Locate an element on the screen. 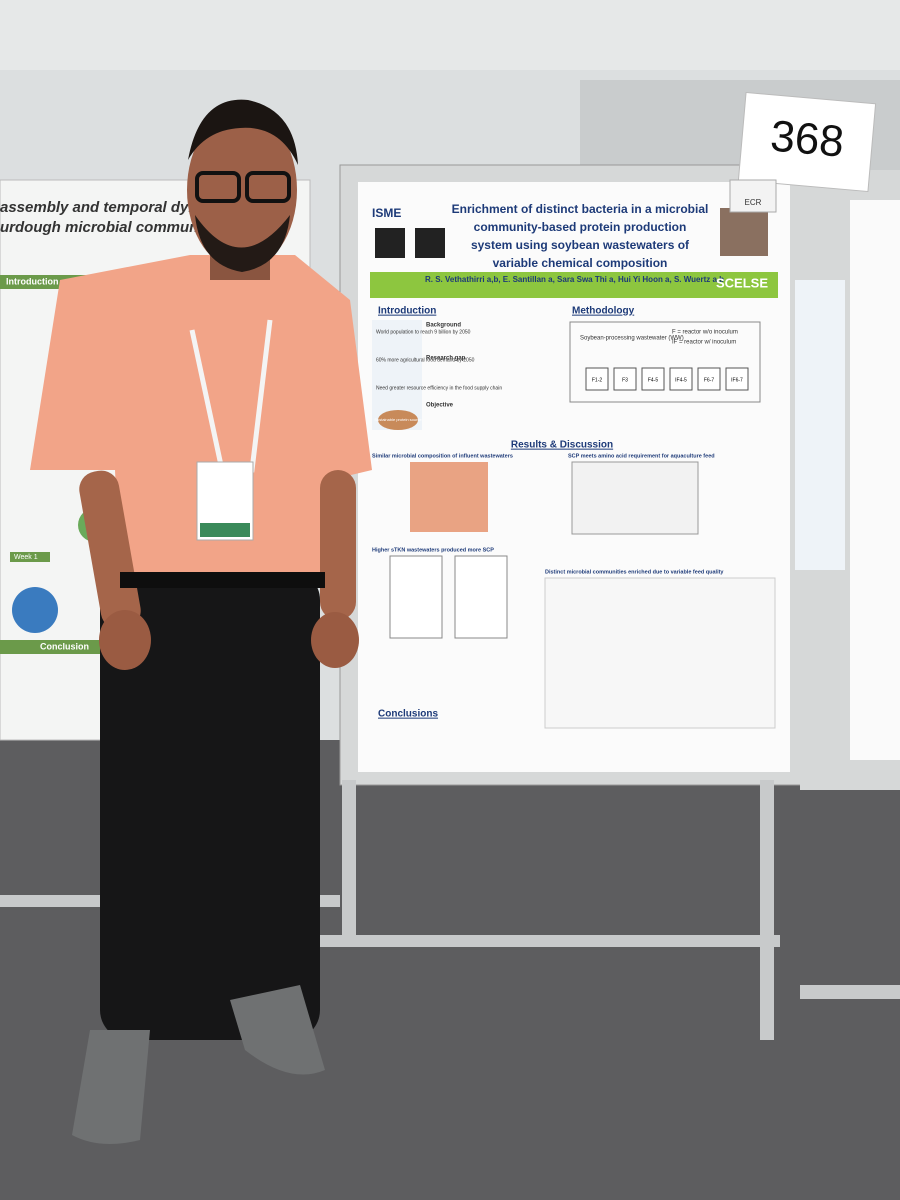 This screenshot has height=1200, width=900. back-poster is located at coordinates (820, 425).